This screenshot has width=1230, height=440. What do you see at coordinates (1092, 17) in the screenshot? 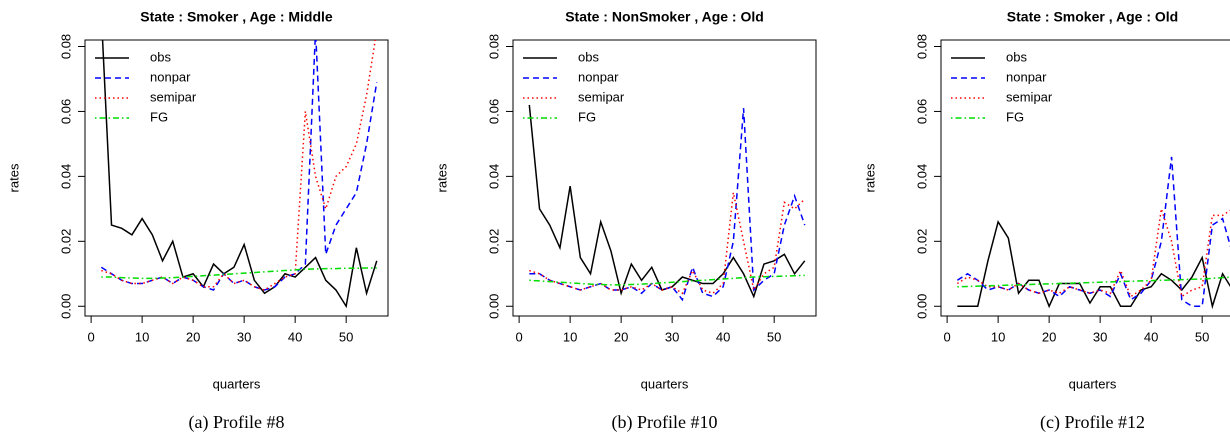
I see `chart-title: State : Smoker , Age : Old` at bounding box center [1092, 17].